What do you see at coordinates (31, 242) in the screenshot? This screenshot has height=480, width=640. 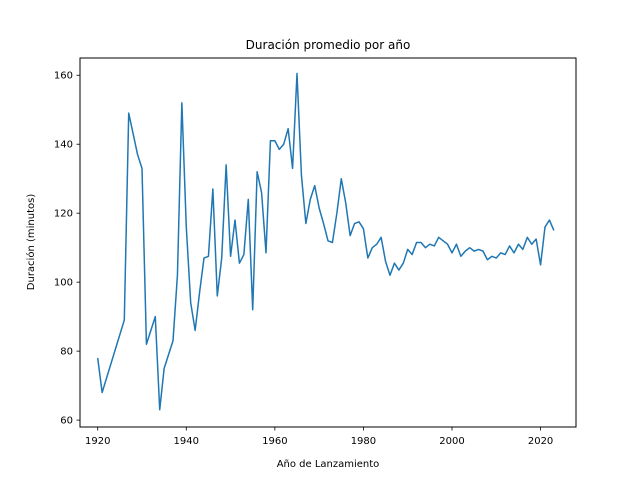 I see `y-axis-label: Duración (minutos)` at bounding box center [31, 242].